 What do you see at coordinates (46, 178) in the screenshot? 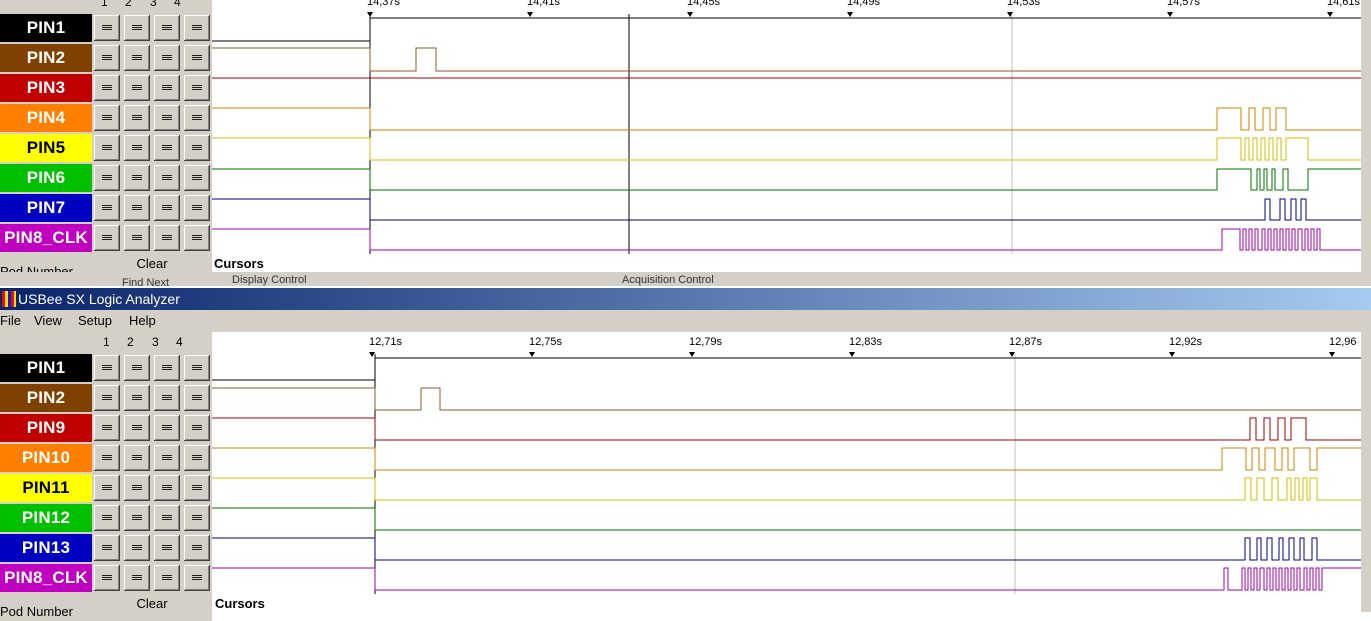
I see `channel-label-pin6: PIN6` at bounding box center [46, 178].